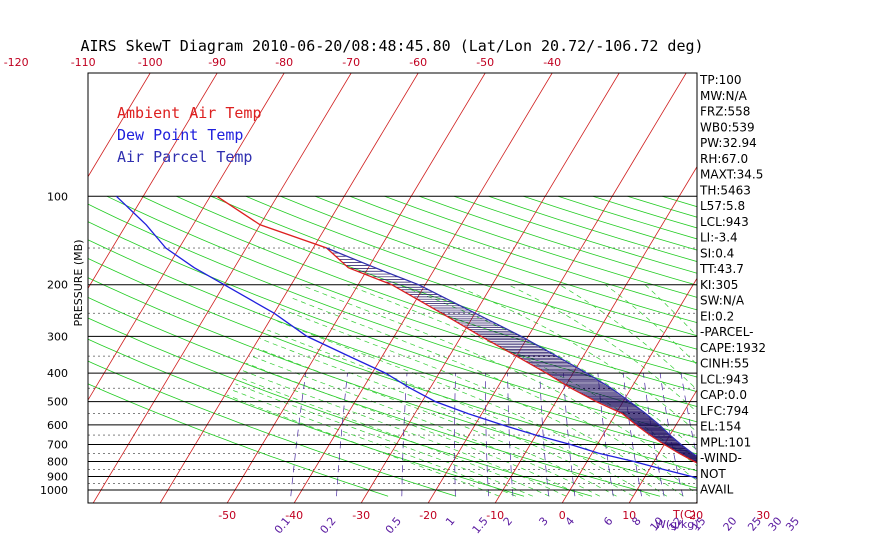  What do you see at coordinates (78, 283) in the screenshot?
I see `y-axis-label: PRESSURE (MB)` at bounding box center [78, 283].